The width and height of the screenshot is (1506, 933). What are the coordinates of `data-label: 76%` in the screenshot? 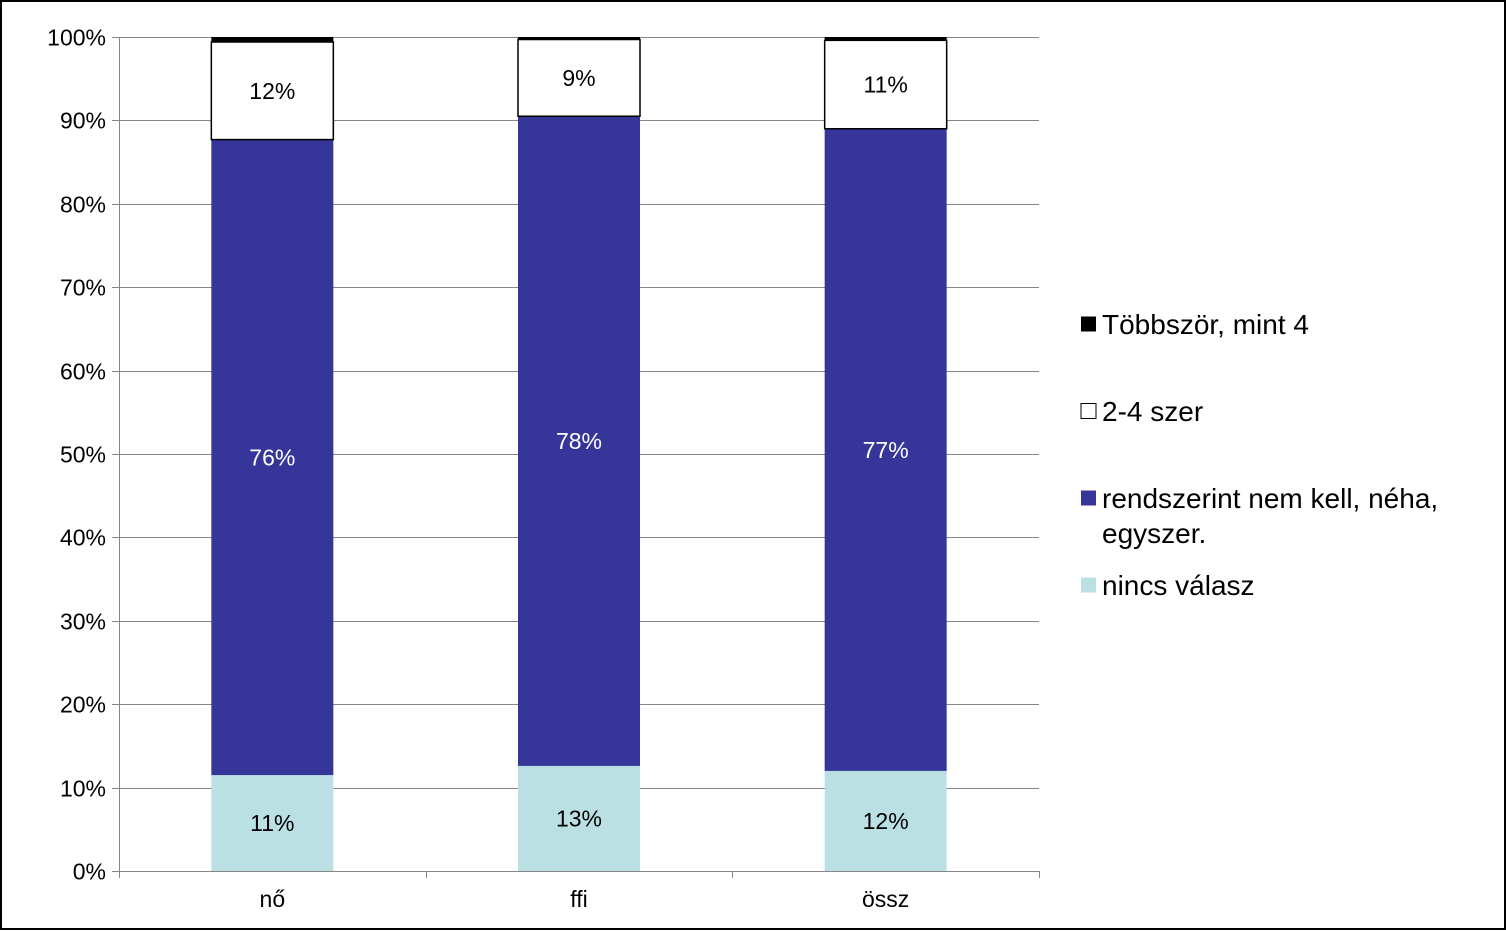 It's located at (272, 457).